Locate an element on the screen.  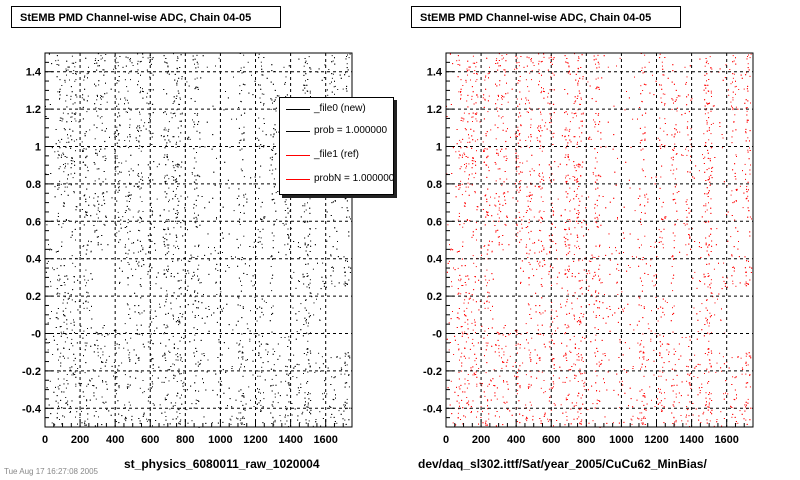
right-chart-title: StEMB PMD Channel-wise ADC, Chain 04-05 is located at coordinates (546, 17).